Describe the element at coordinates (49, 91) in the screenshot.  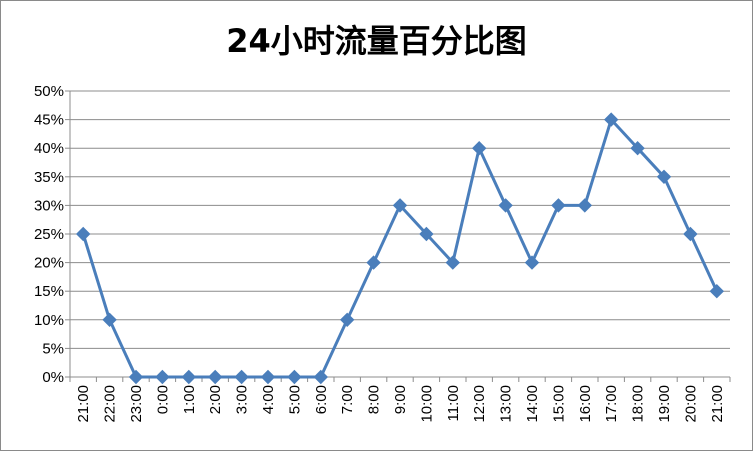
I see `y-tick-label: 50%` at that location.